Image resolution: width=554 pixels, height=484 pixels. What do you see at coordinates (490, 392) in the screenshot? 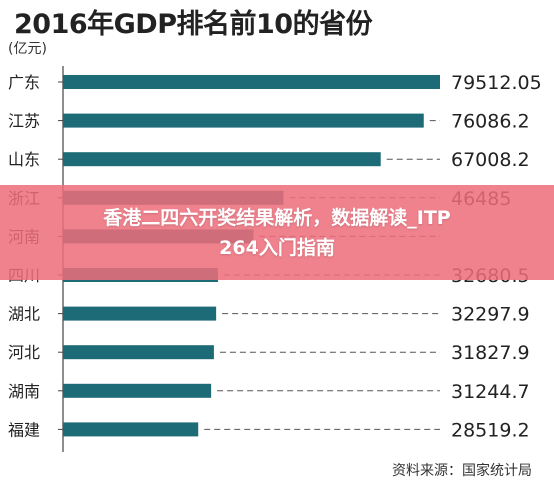
I see `value-label: 31244.7` at bounding box center [490, 392].